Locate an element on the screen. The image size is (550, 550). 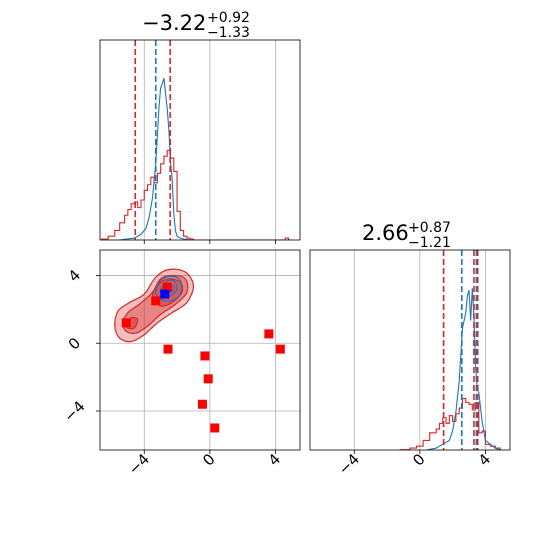
blue-square-marker is located at coordinates (165, 294).